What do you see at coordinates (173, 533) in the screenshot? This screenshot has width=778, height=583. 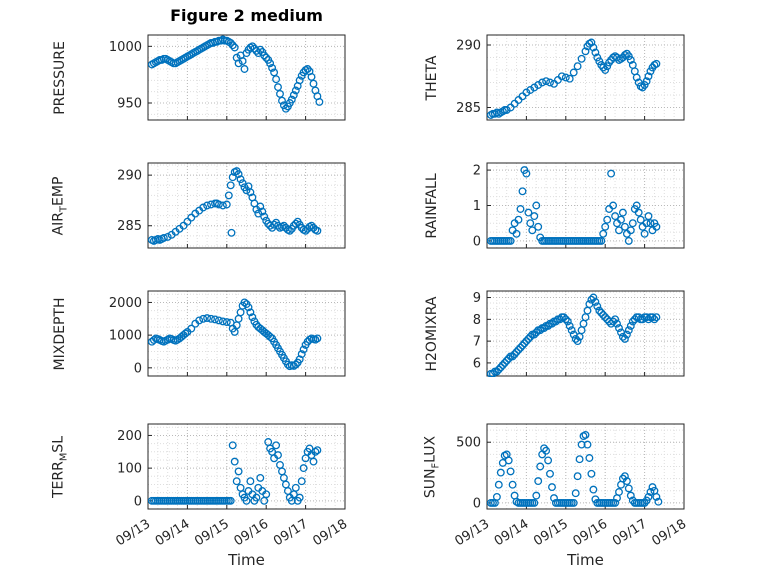 I see `x-tick-label: 09/14` at bounding box center [173, 533].